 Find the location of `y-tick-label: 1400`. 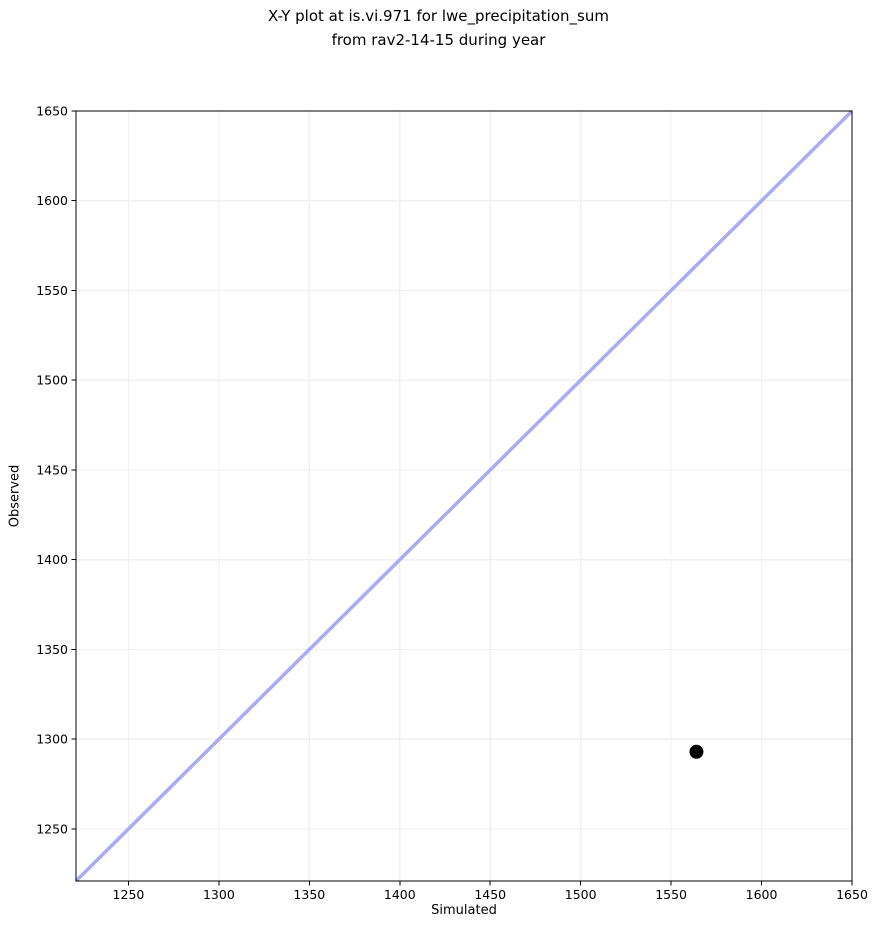

y-tick-label: 1400 is located at coordinates (52, 559).